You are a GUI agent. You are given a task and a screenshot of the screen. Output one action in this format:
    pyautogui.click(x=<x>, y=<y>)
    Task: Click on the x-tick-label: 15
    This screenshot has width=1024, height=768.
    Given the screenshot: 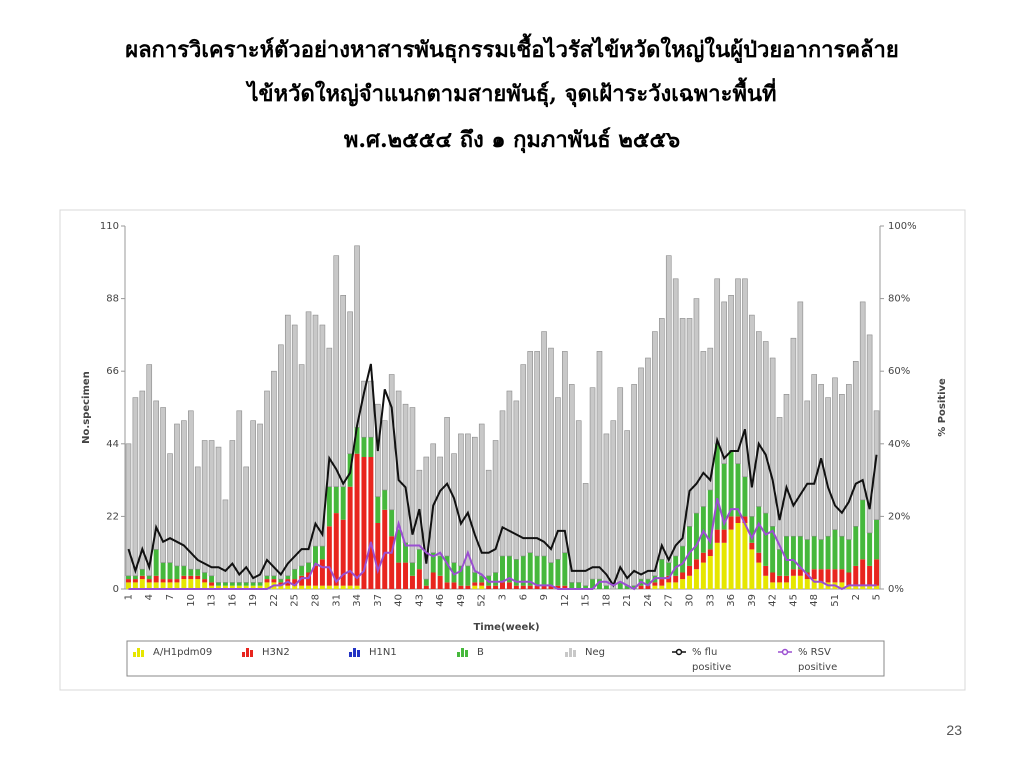 What is the action you would take?
    pyautogui.click(x=586, y=600)
    